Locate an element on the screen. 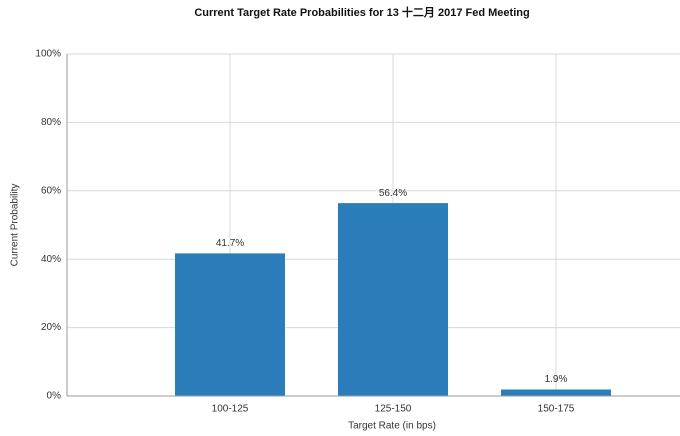 The image size is (680, 436). x-axis-label: Target Rate (in bps) is located at coordinates (392, 426).